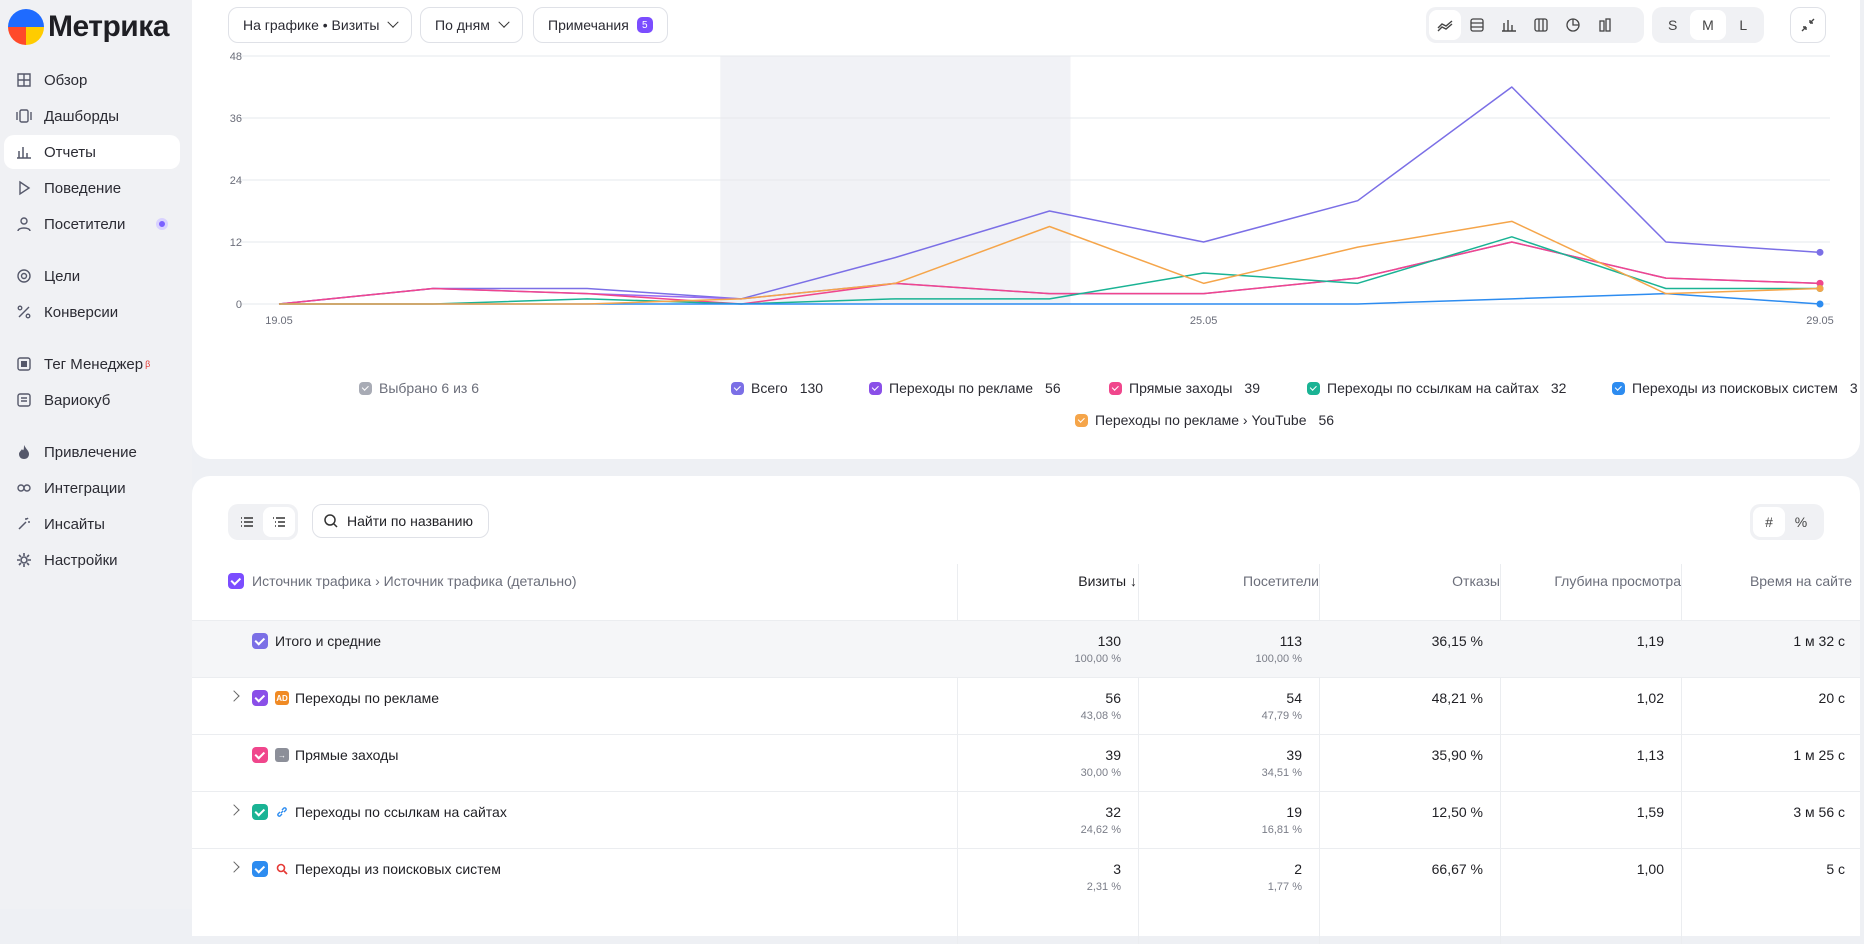  What do you see at coordinates (92, 364) in the screenshot?
I see `sidebar-item-7: Тег Менеджер β` at bounding box center [92, 364].